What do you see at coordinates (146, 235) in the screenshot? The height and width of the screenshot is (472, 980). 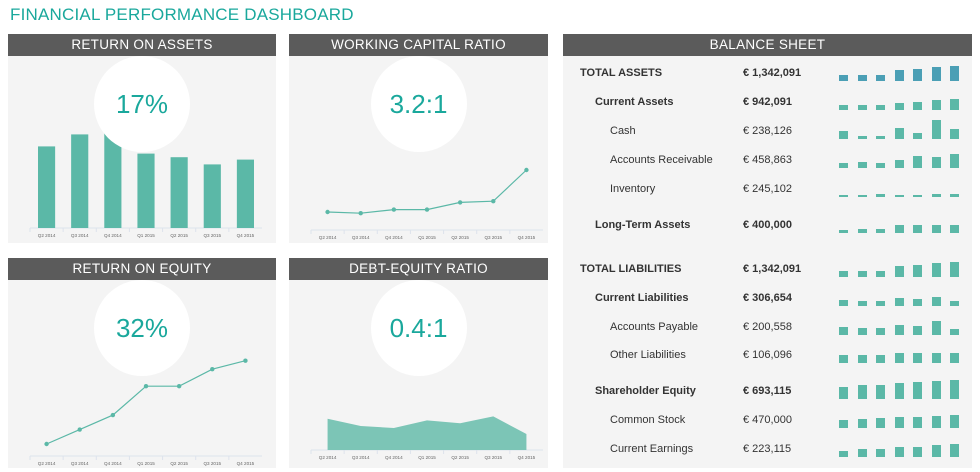 I see `x-tick-label: Q1 2015` at bounding box center [146, 235].